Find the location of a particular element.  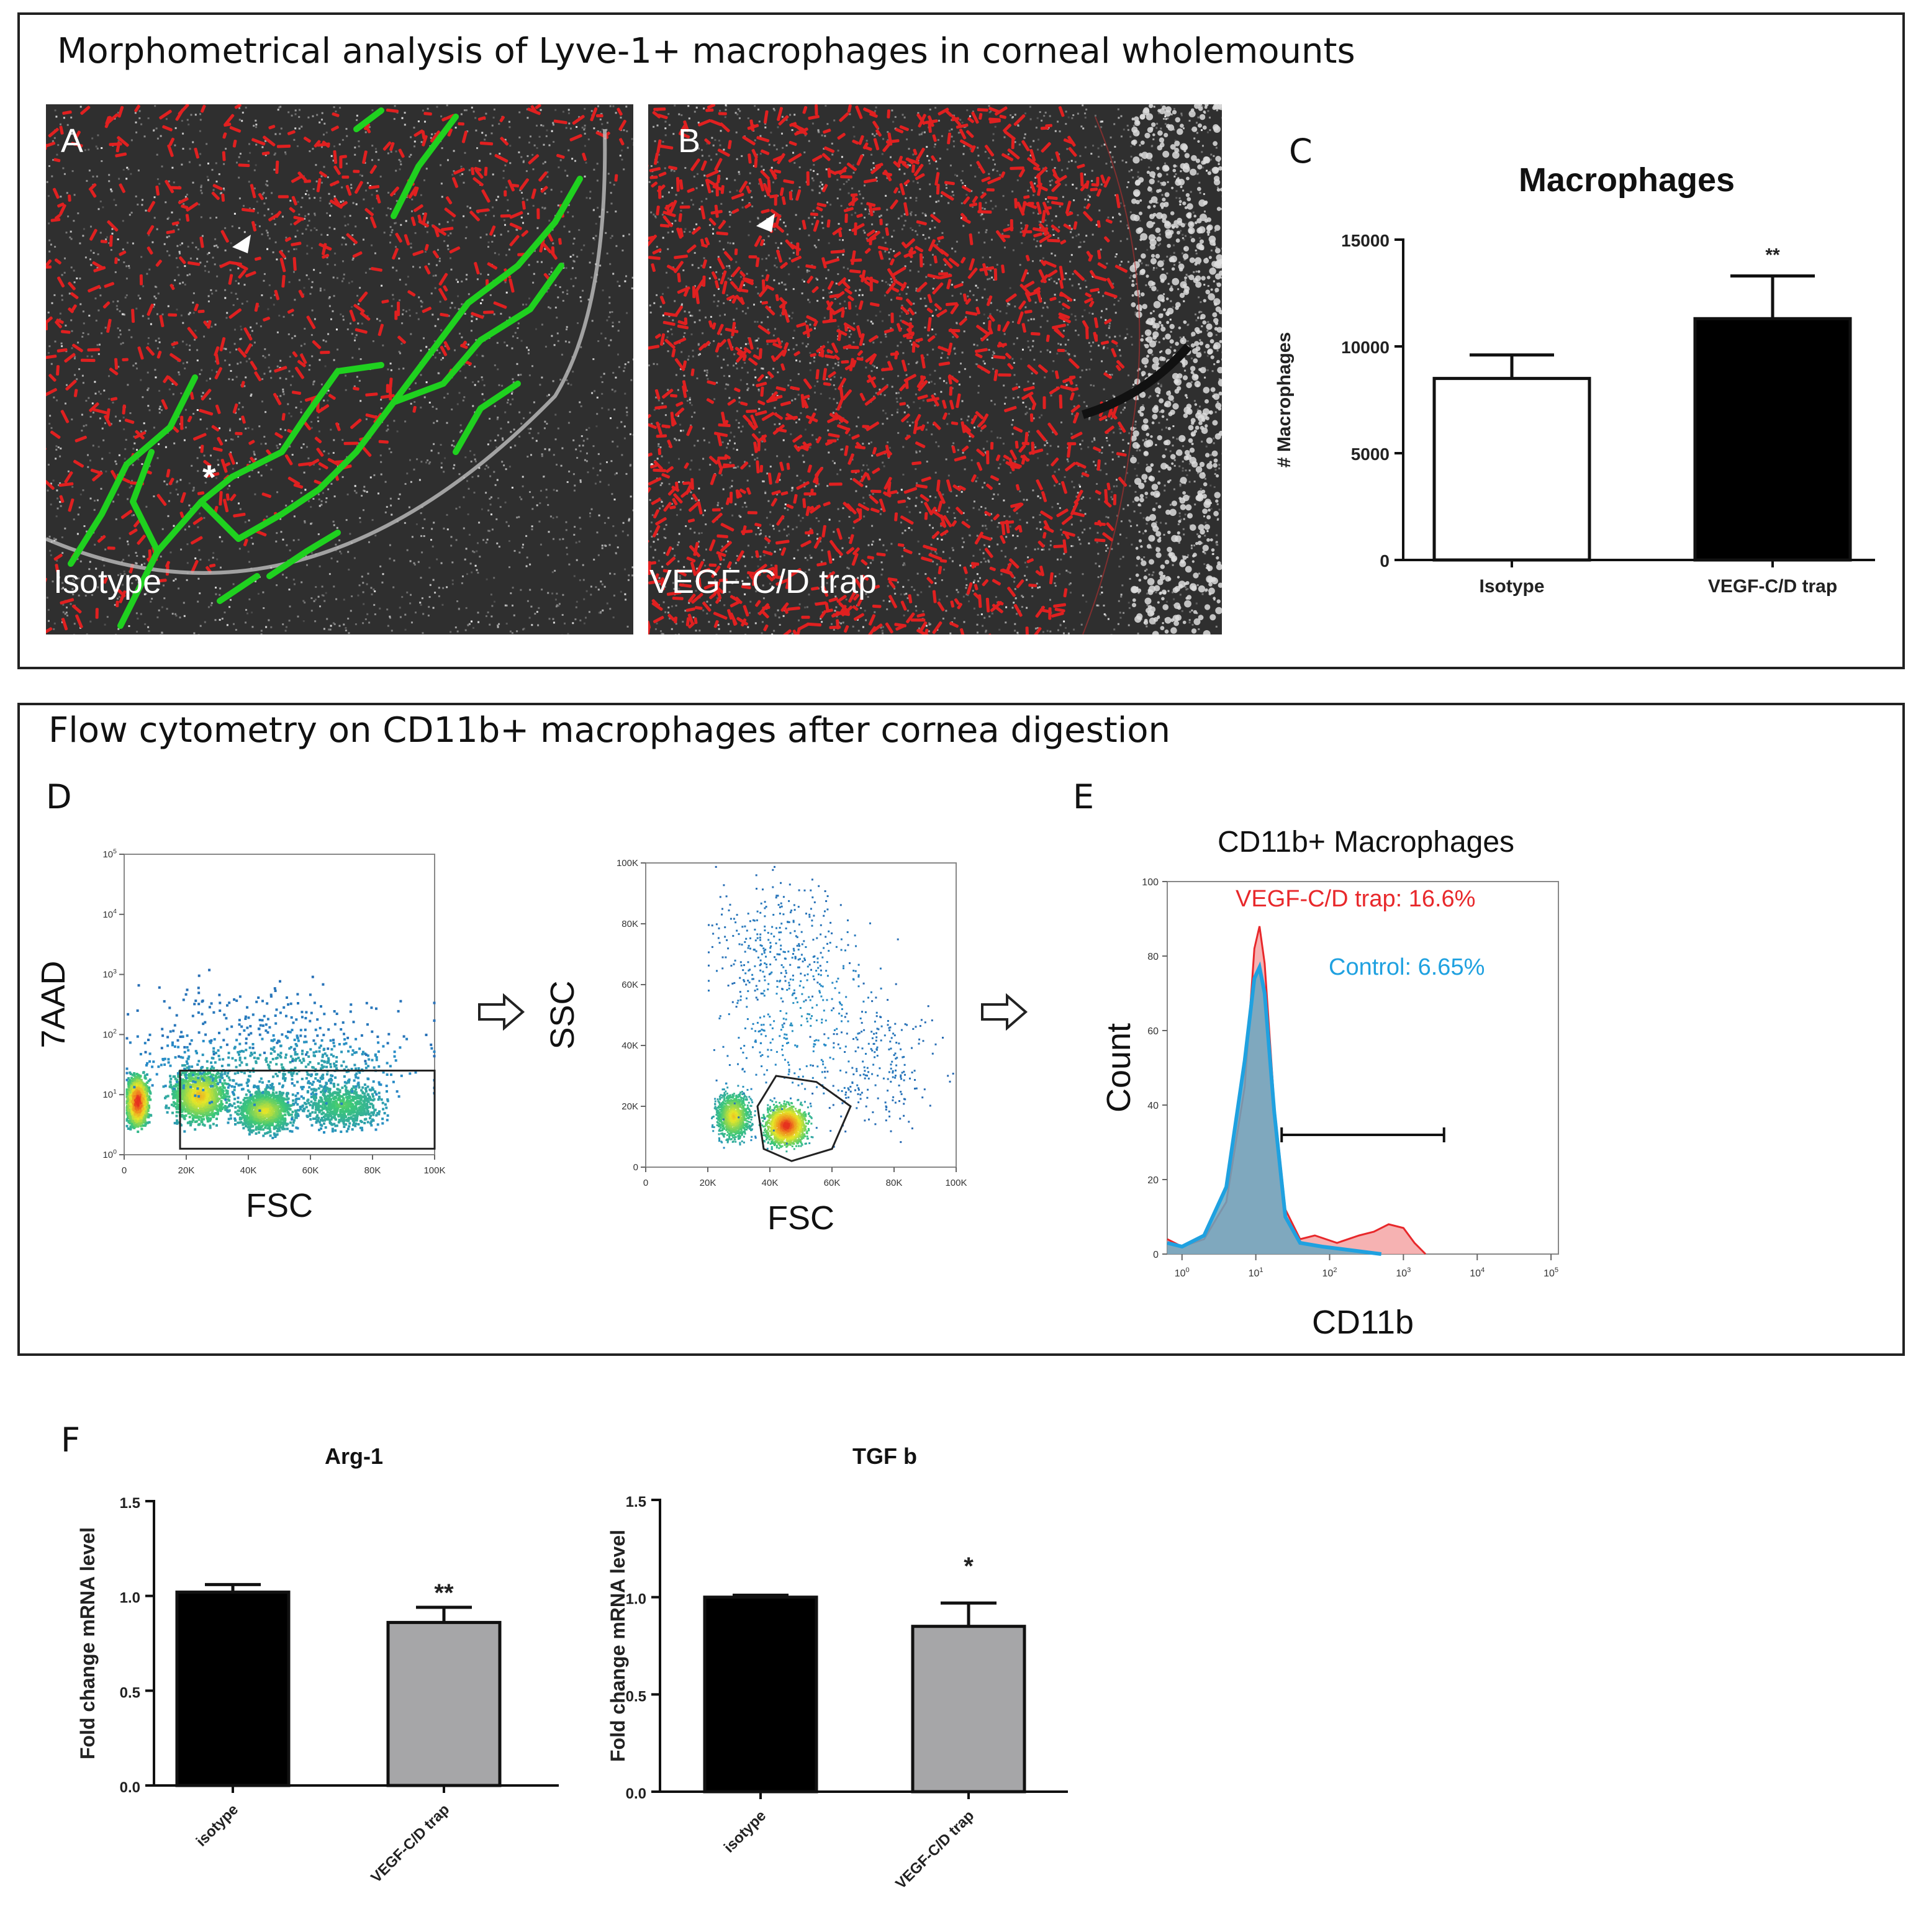

panel-f-letter: F is located at coordinates (71, 1440).